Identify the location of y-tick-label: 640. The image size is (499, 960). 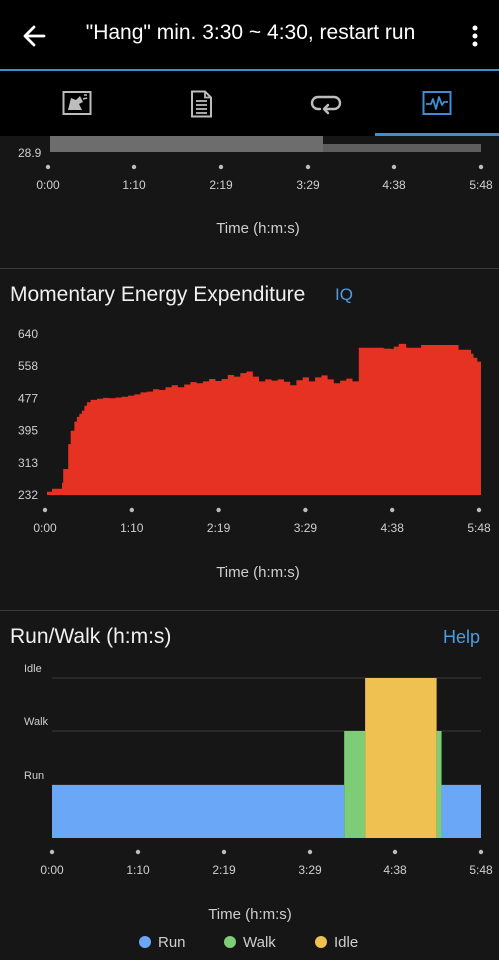
(28, 334).